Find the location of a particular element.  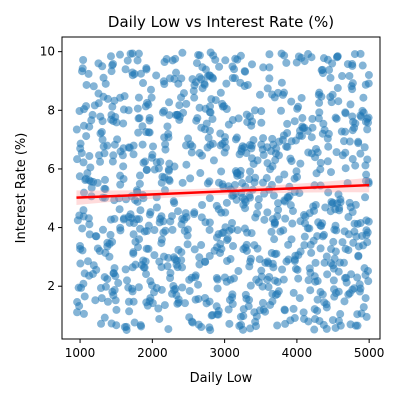

trend-line is located at coordinates (223, 191).